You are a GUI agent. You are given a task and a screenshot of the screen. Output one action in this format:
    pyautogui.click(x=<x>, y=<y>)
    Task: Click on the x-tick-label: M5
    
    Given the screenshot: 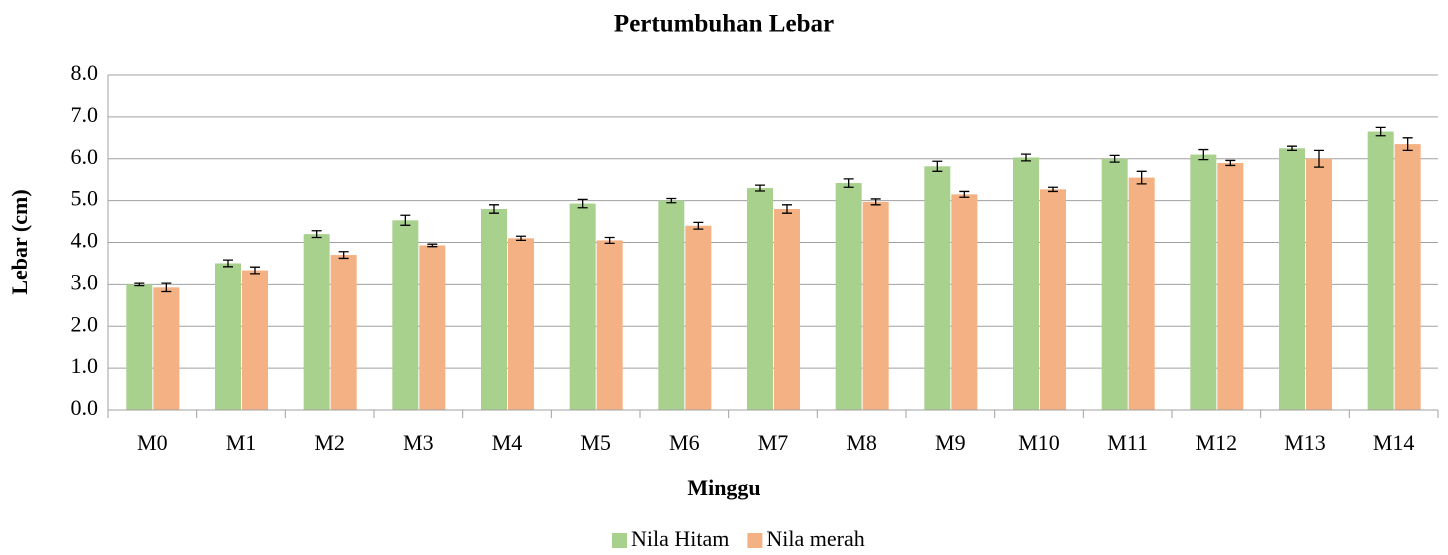 What is the action you would take?
    pyautogui.click(x=595, y=442)
    